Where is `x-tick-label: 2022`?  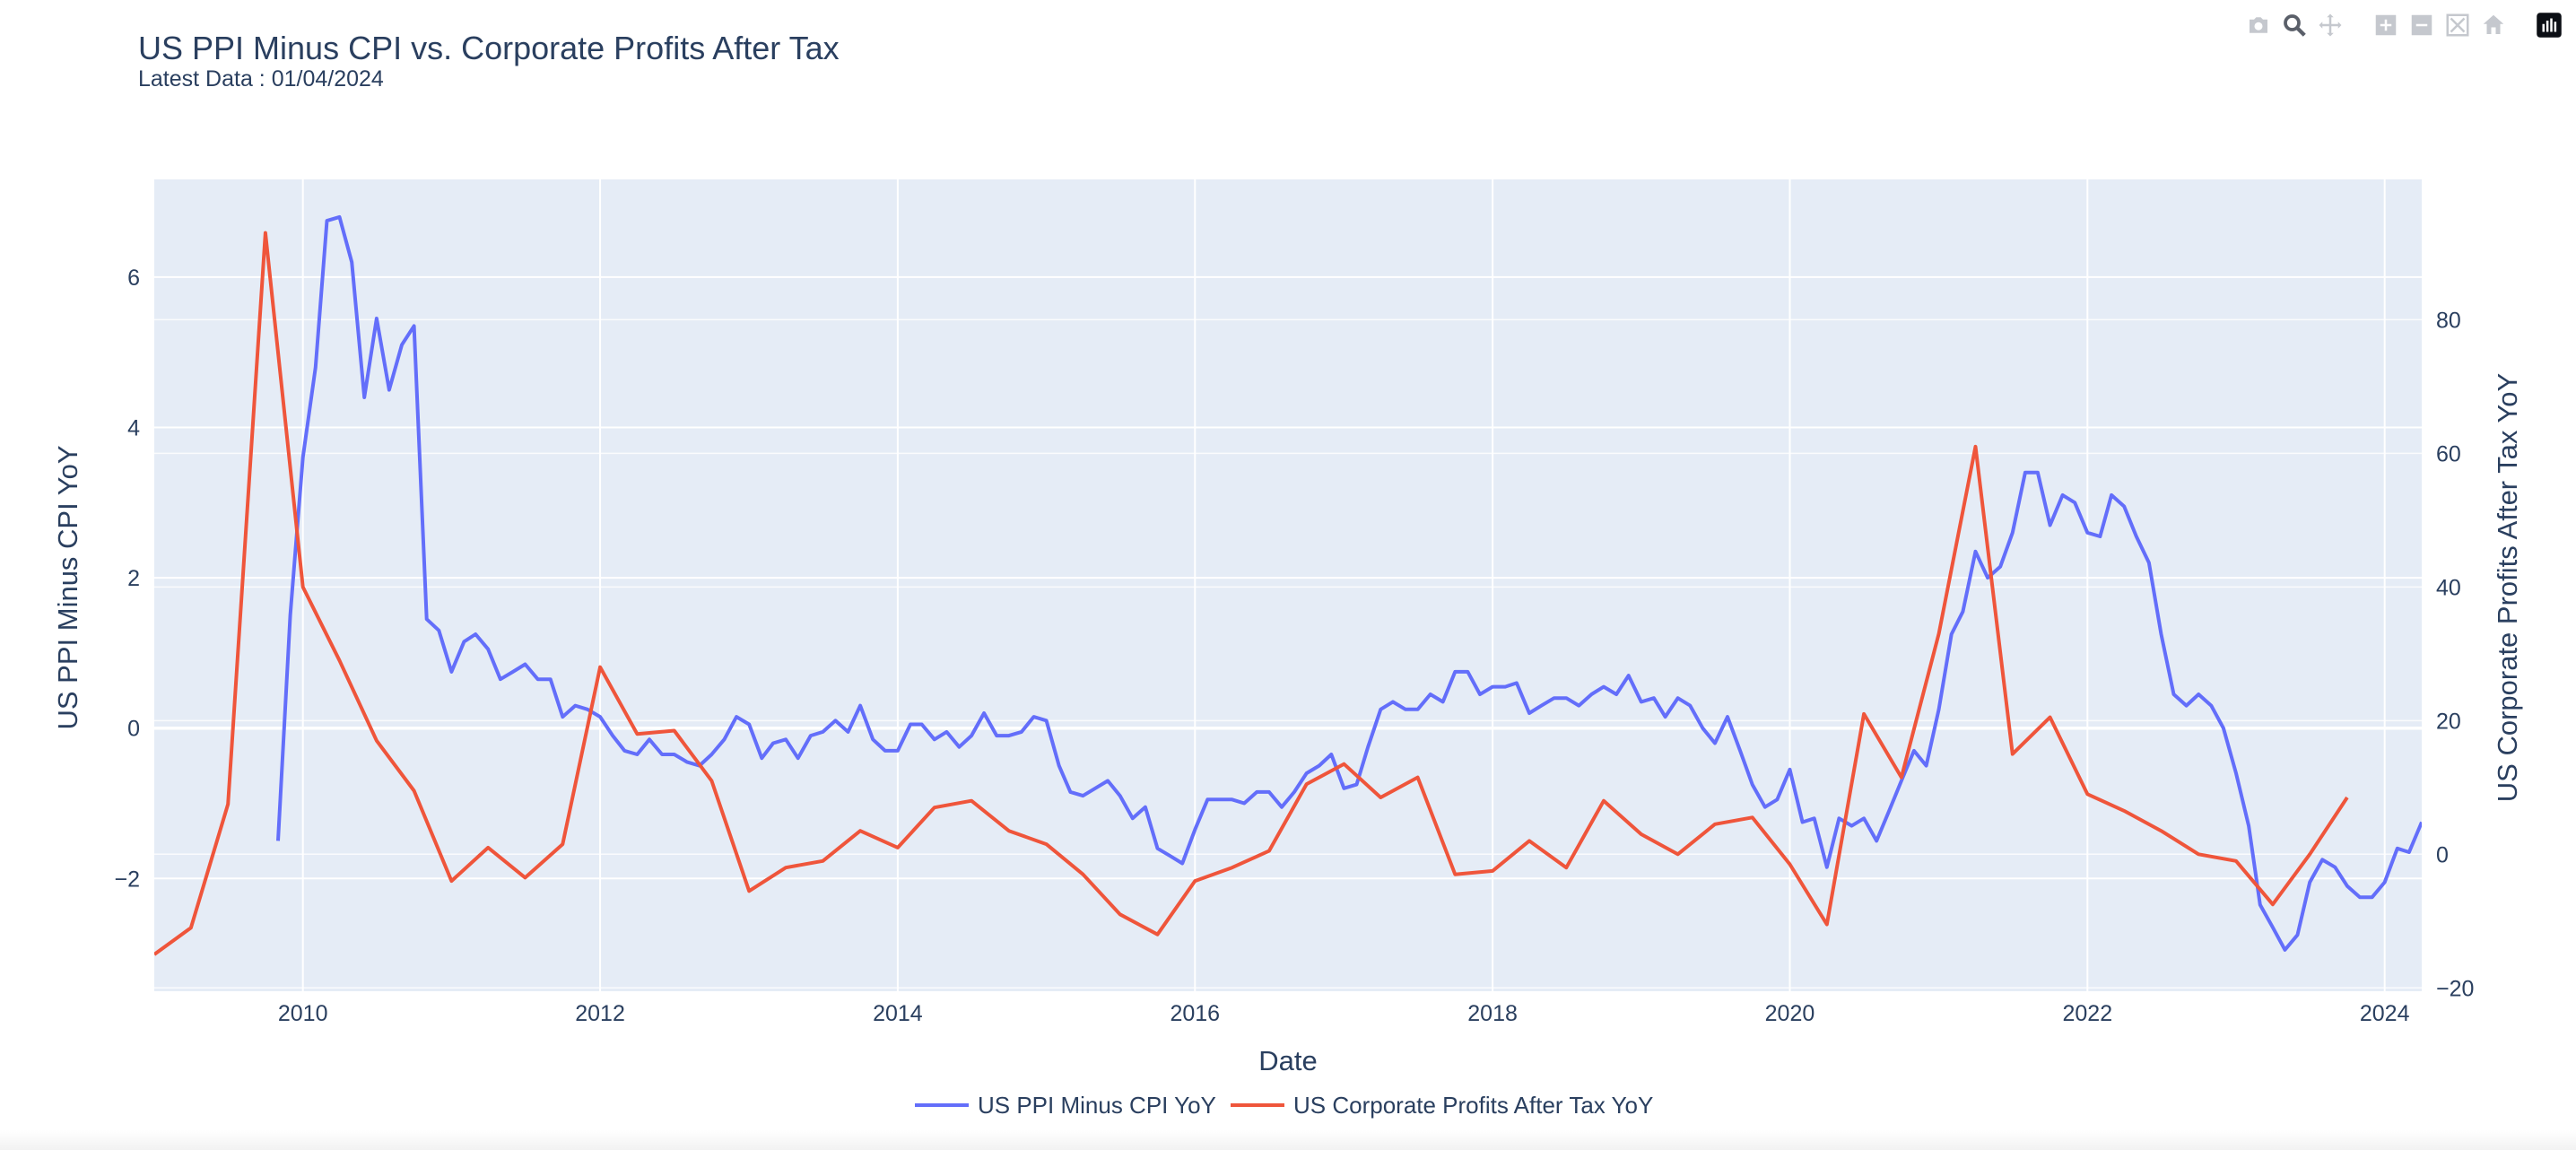 x-tick-label: 2022 is located at coordinates (2088, 1013).